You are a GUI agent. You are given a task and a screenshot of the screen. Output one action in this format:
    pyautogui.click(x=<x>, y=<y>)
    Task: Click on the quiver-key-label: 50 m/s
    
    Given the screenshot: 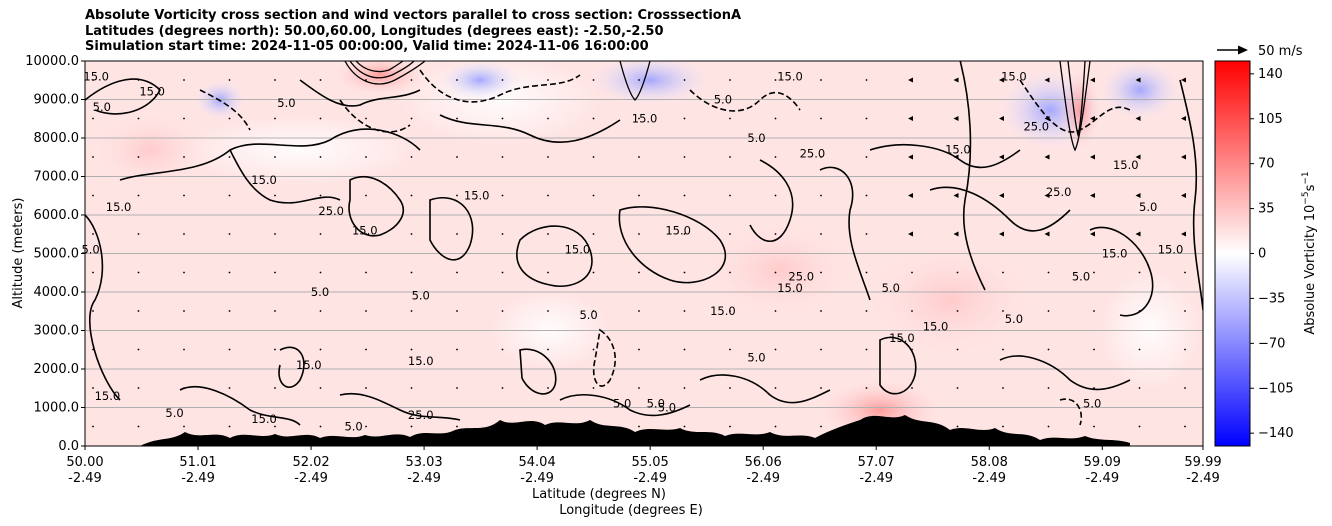 What is the action you would take?
    pyautogui.click(x=1280, y=51)
    